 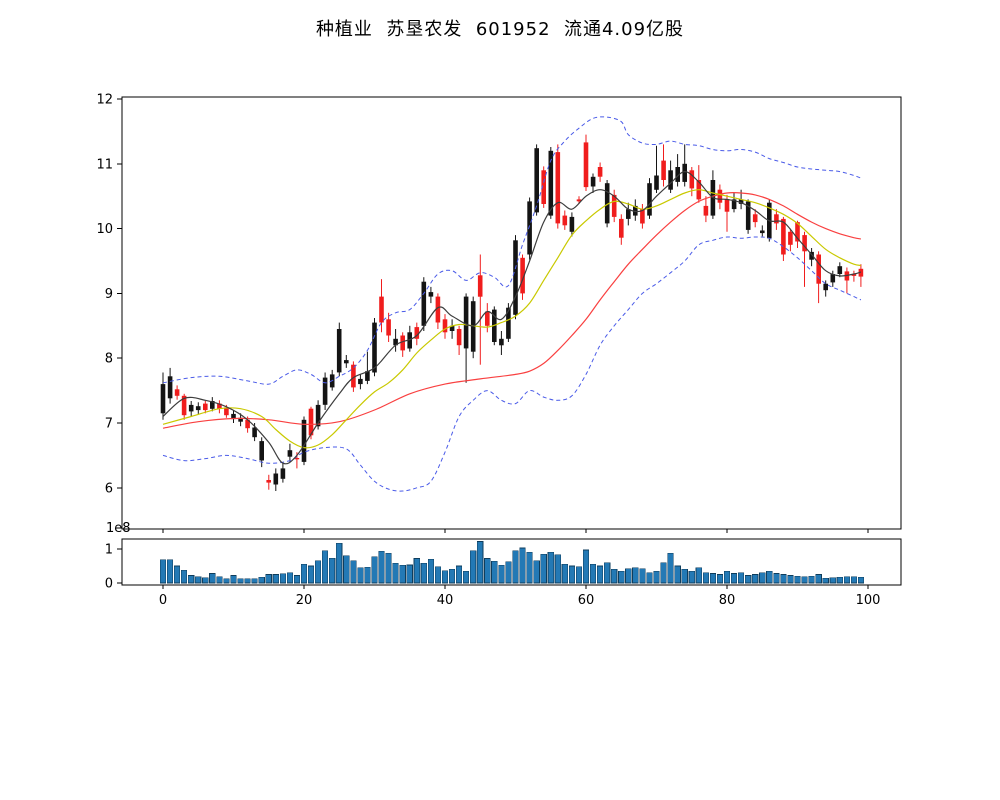 I want to click on x-tick-label: 100, so click(x=868, y=600).